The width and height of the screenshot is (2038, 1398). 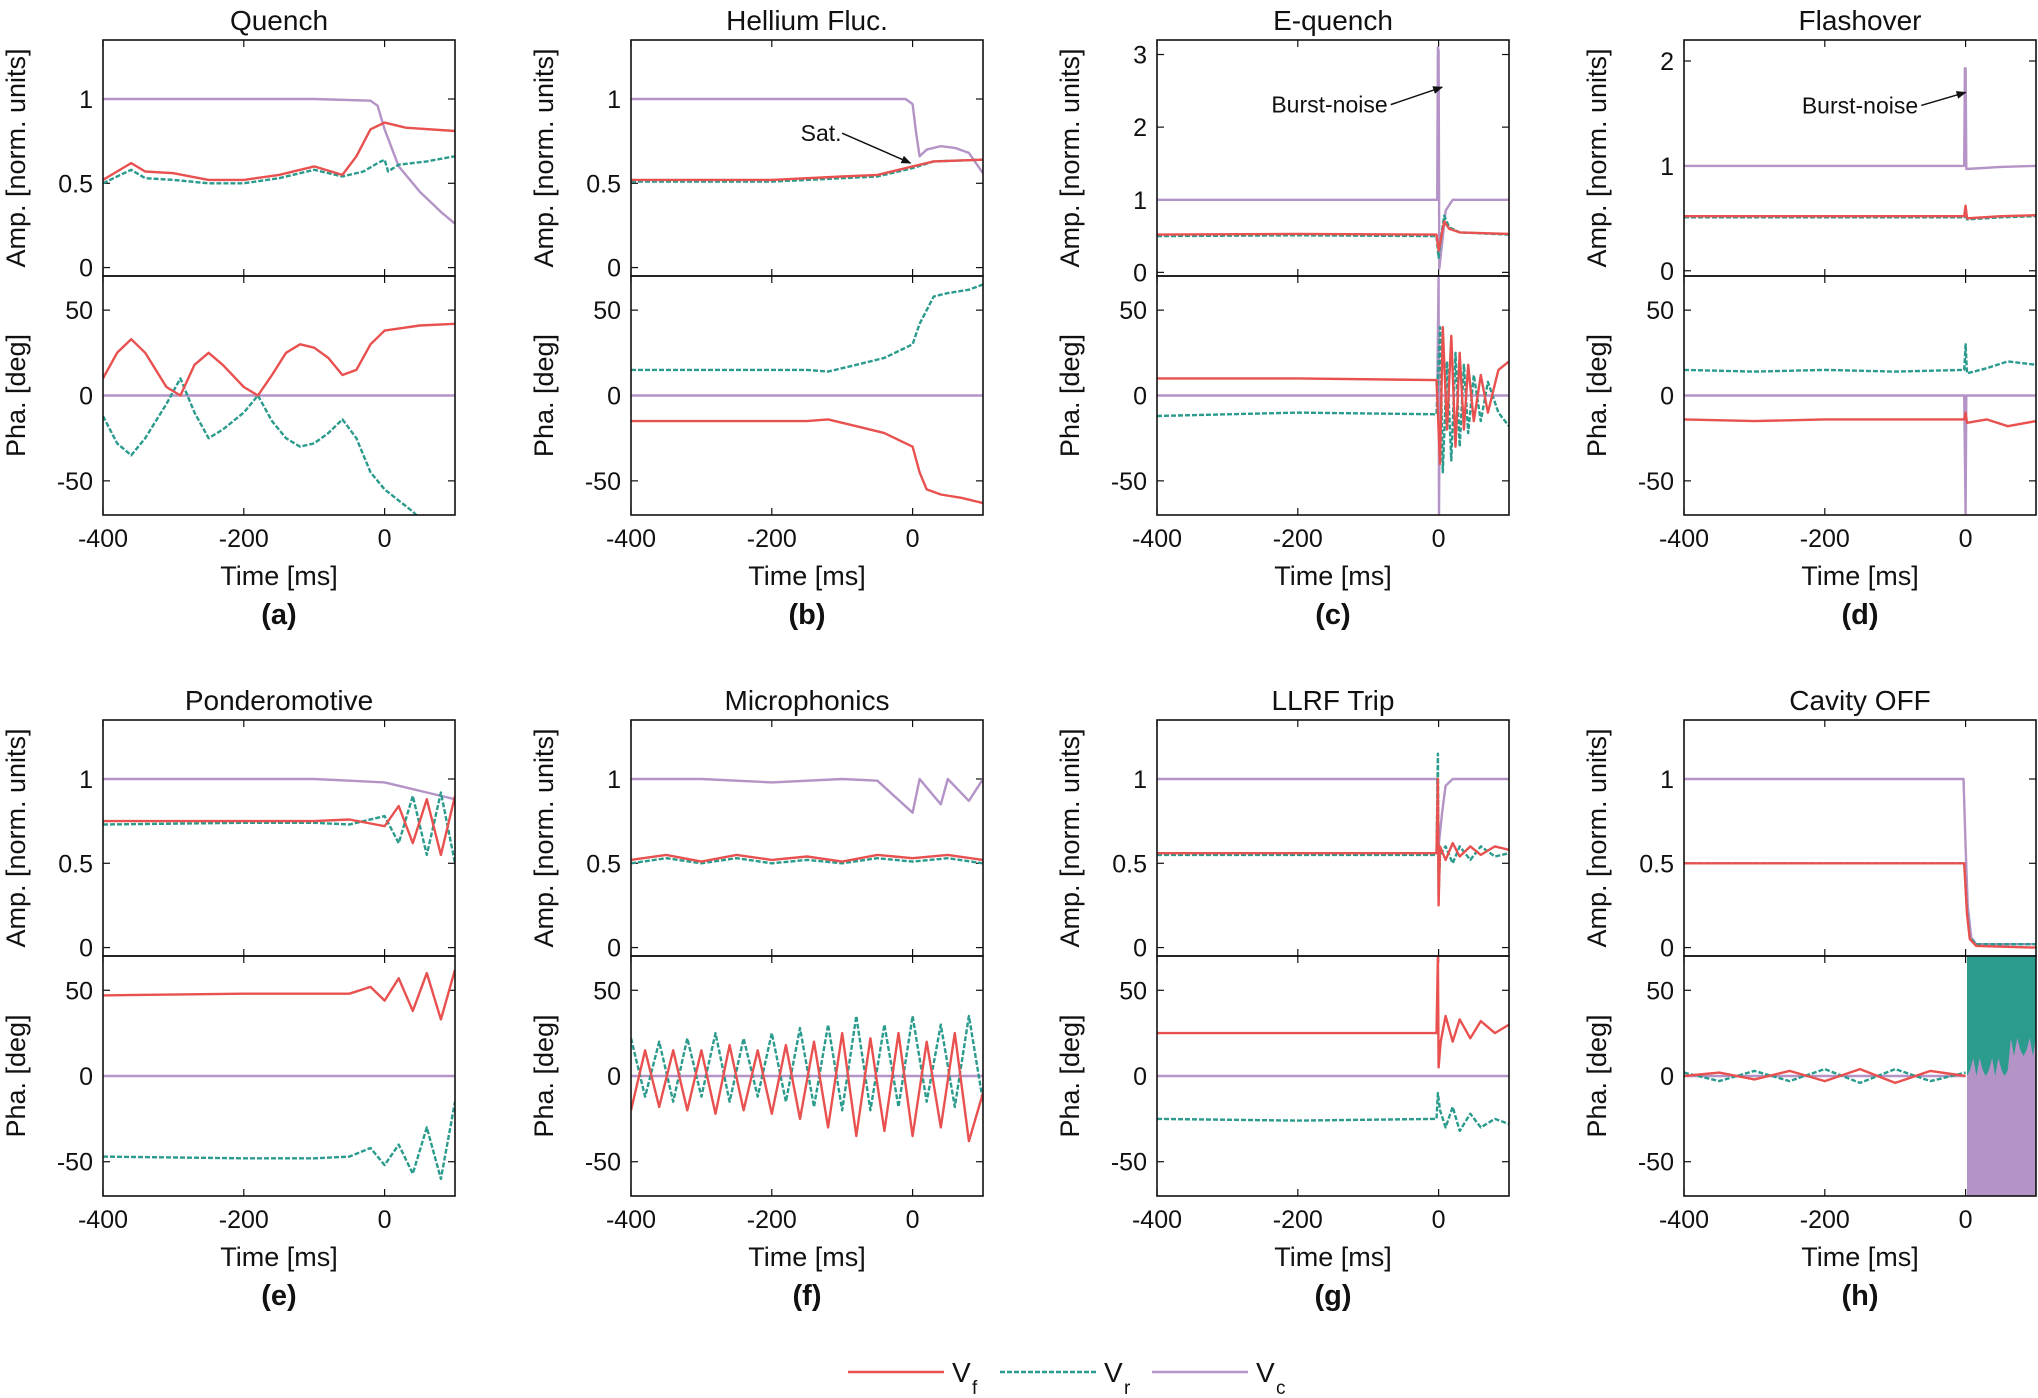 I want to click on panel-7-phase-vc-noise-block, so click(x=2001, y=1136).